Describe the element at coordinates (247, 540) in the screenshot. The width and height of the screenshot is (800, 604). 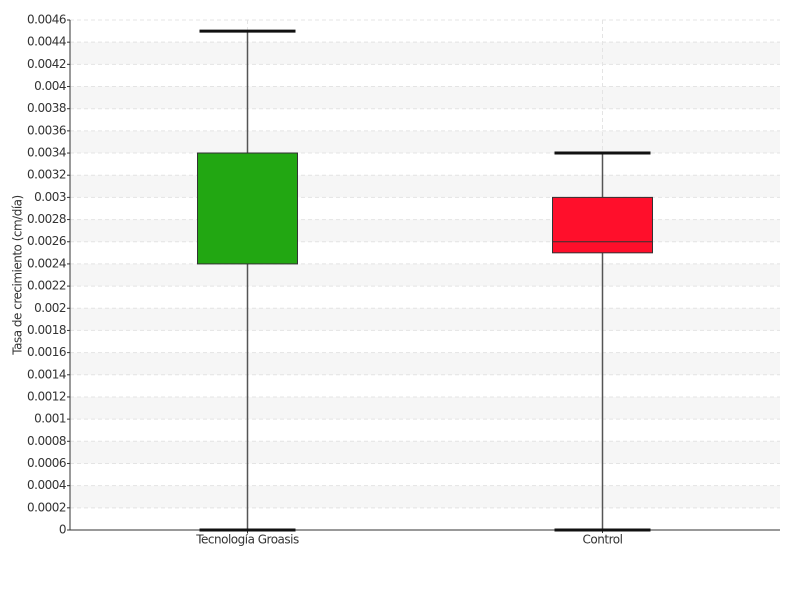
I see `x-tick-label: Tecnología Groasis` at that location.